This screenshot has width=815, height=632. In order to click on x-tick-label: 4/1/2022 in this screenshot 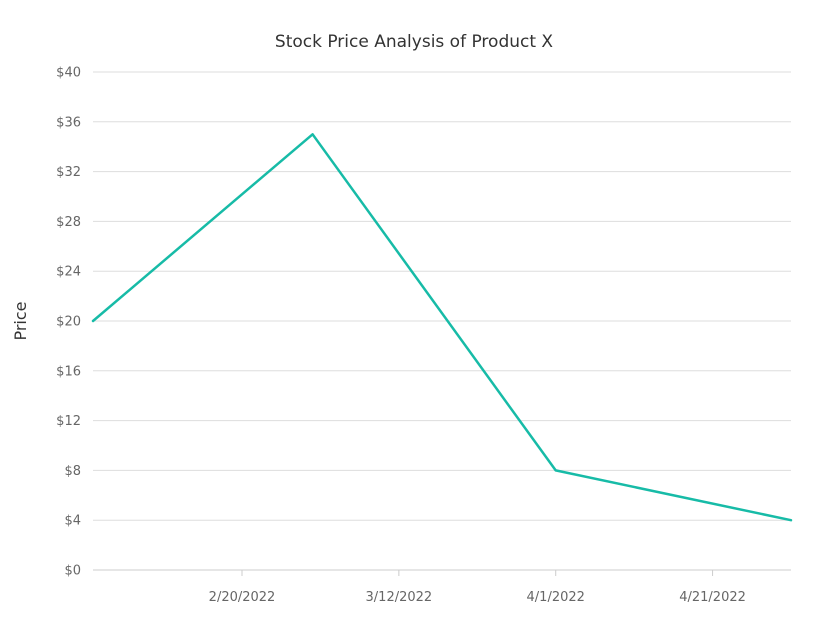, I will do `click(556, 597)`.